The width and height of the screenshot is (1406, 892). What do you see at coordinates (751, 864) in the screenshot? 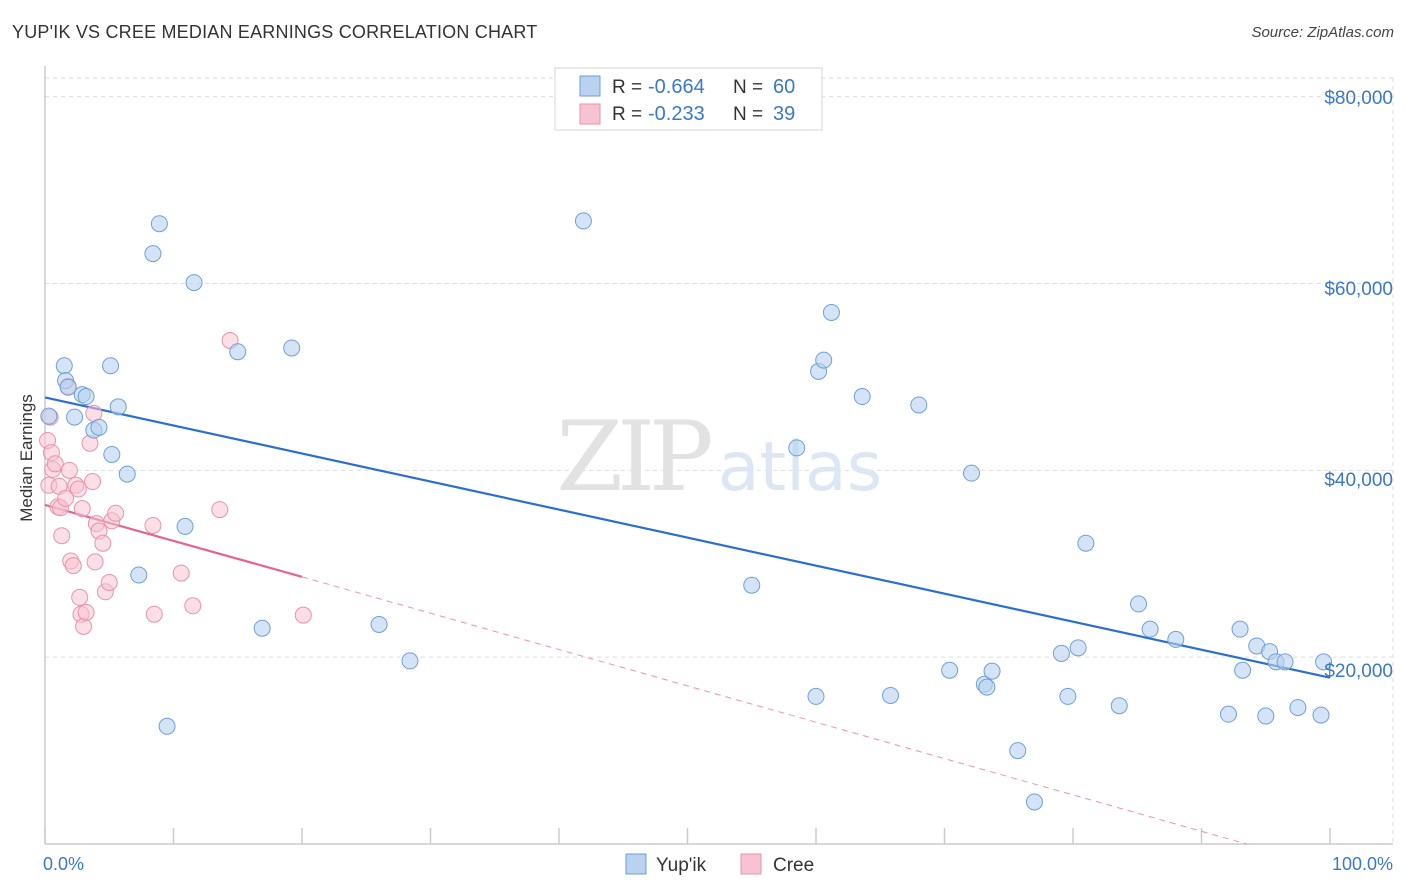
I see `legend-bottom-swatch-cree` at bounding box center [751, 864].